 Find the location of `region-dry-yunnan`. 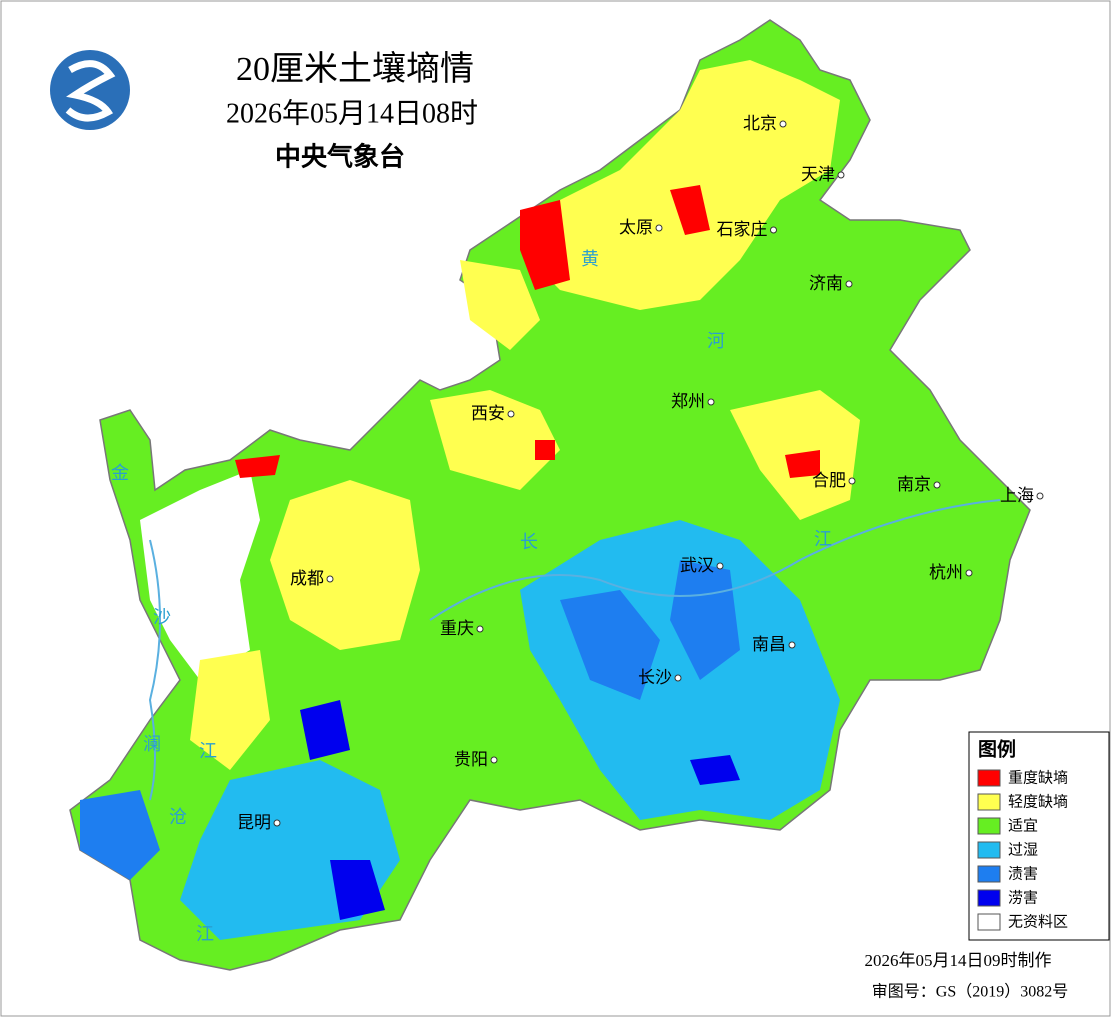

region-dry-yunnan is located at coordinates (230, 710).